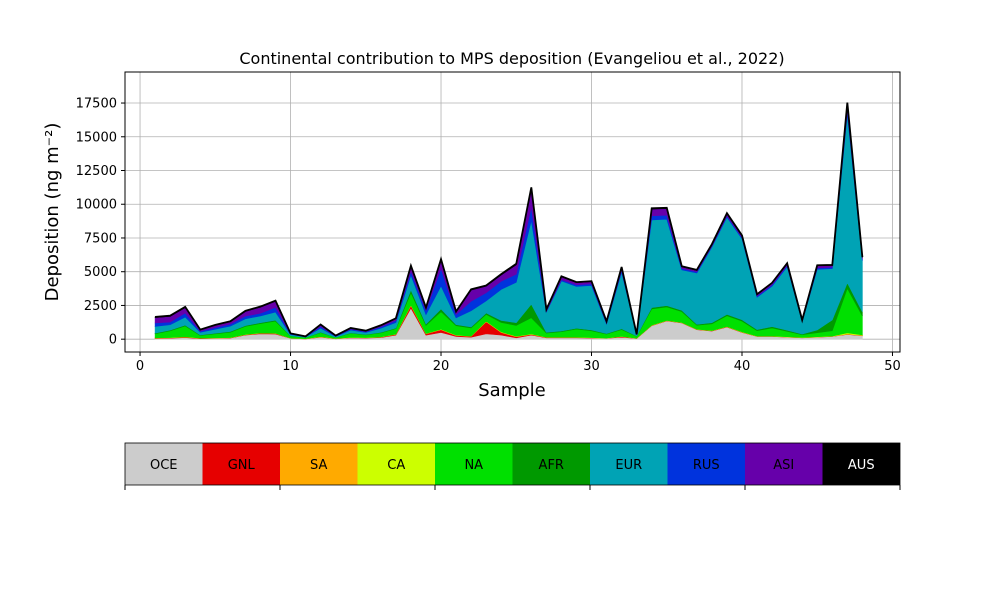 This screenshot has width=1000, height=600. Describe the element at coordinates (96, 171) in the screenshot. I see `y-tick-label-5: 12500` at that location.